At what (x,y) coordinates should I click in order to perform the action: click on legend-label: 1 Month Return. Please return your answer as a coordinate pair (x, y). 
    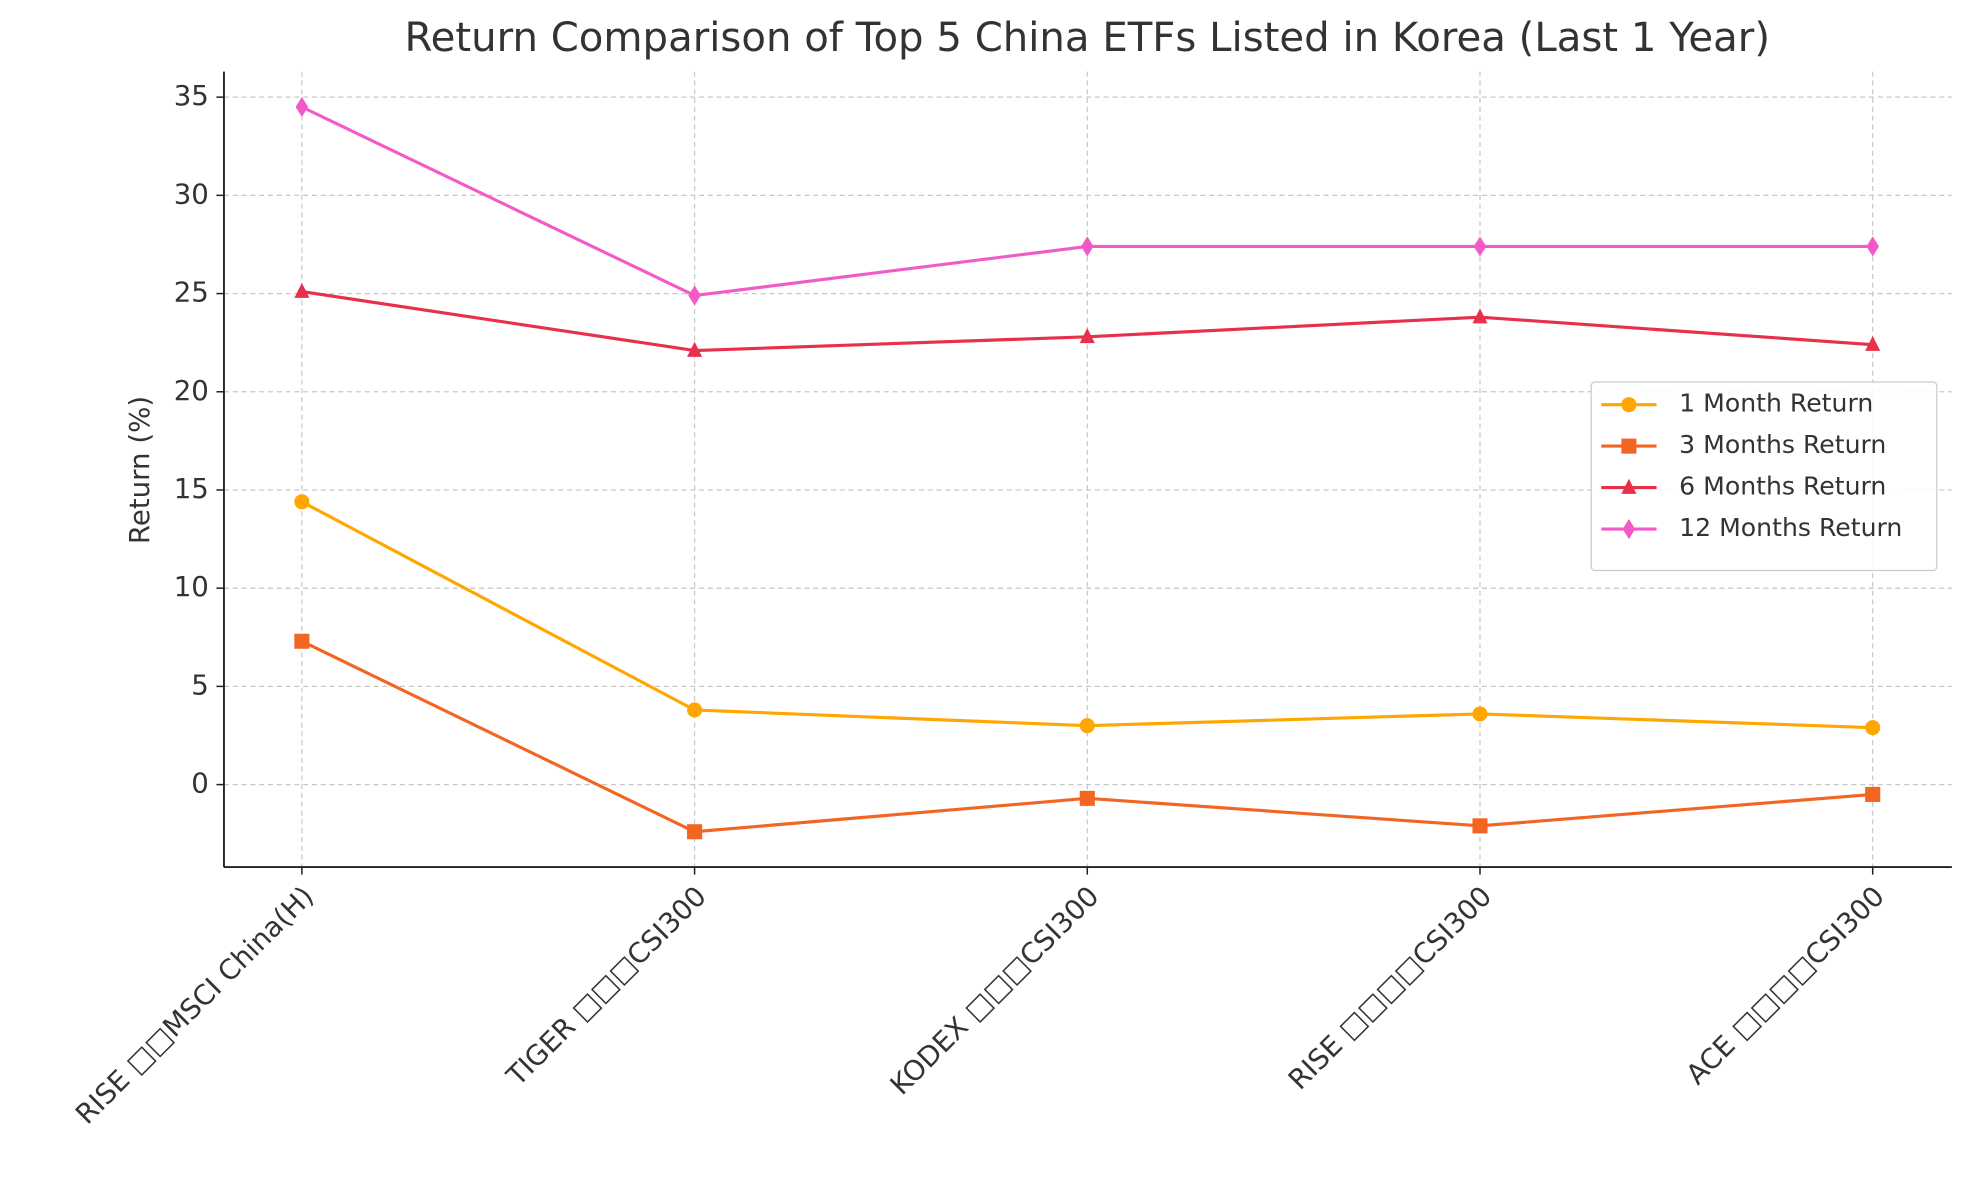
    Looking at the image, I should click on (1776, 403).